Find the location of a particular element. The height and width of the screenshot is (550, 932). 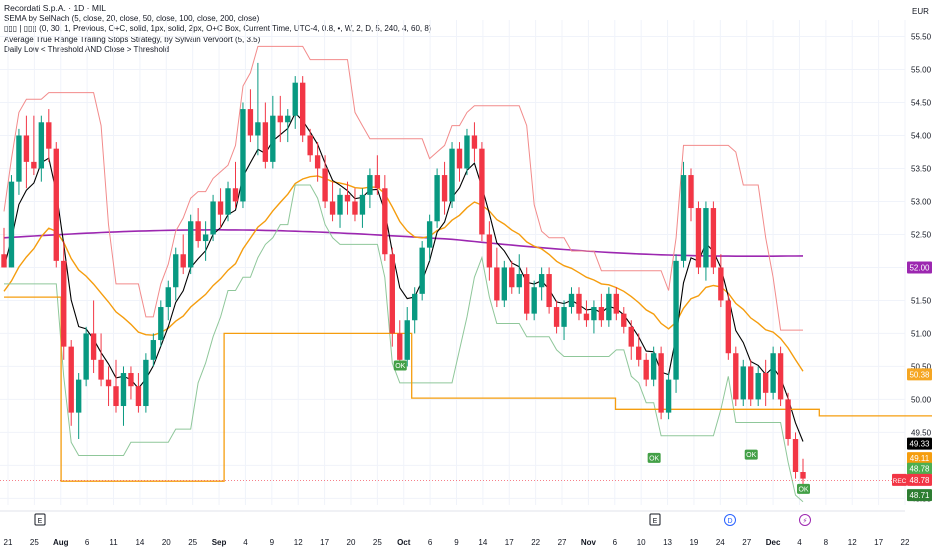

signals: OK OK OK OK is located at coordinates (601, 427).